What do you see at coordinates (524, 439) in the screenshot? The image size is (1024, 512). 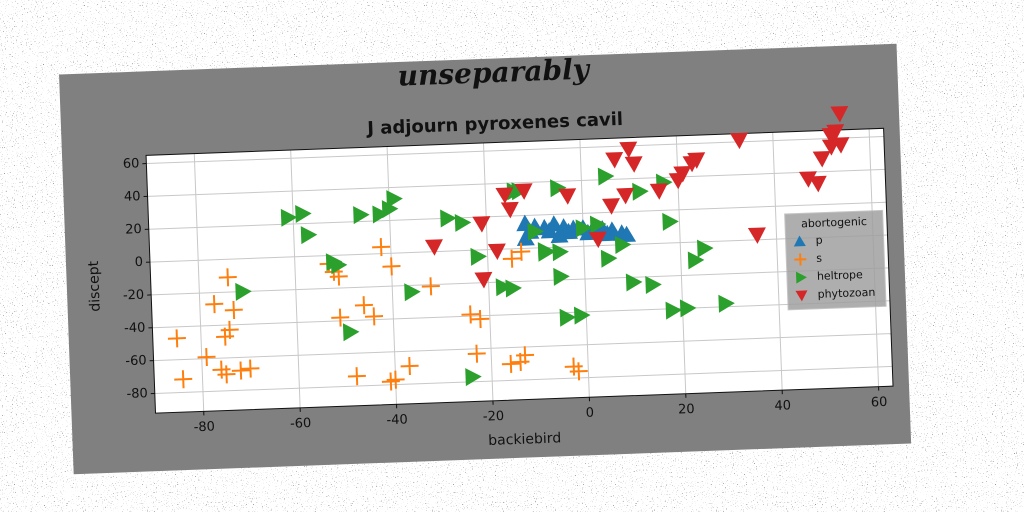 I see `x-axis-label: backiebird` at bounding box center [524, 439].